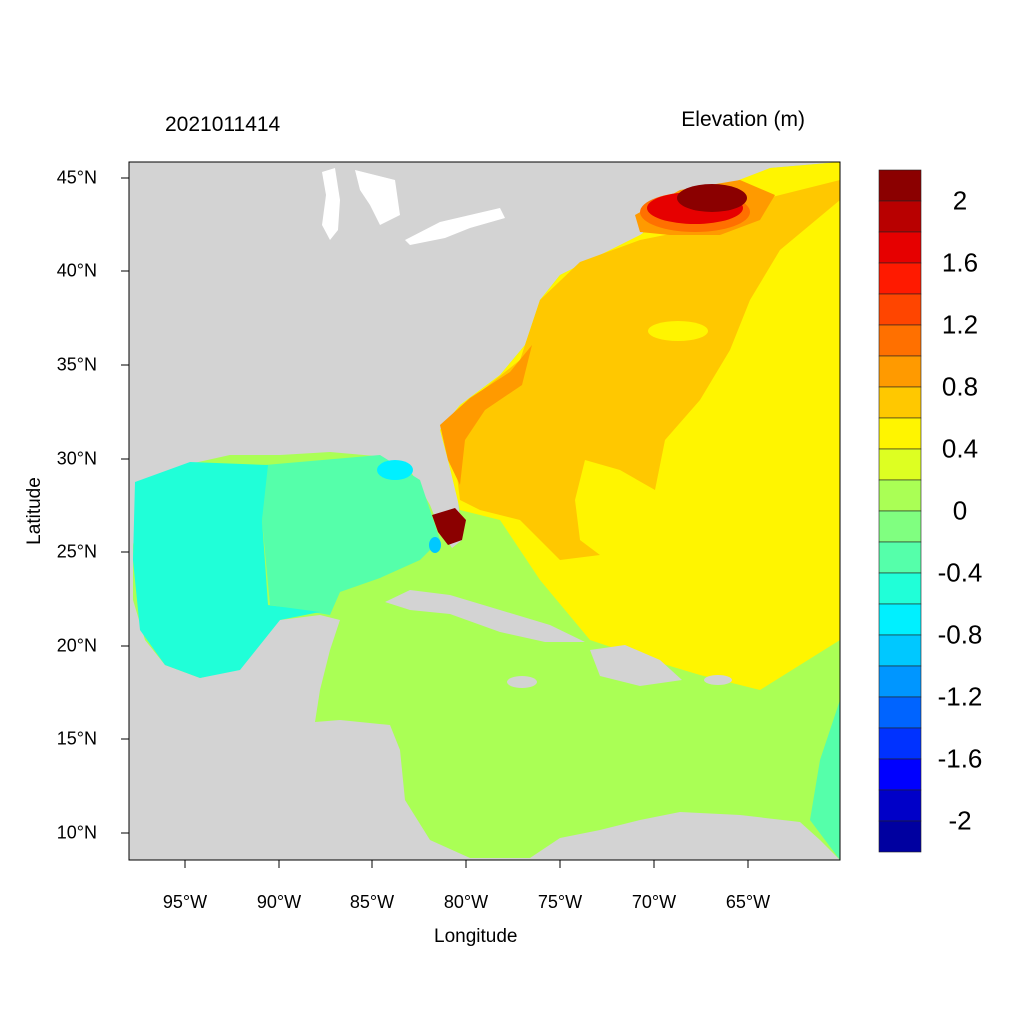 Image resolution: width=1024 pixels, height=1024 pixels. I want to click on colorbar-label: 1.6, so click(960, 262).